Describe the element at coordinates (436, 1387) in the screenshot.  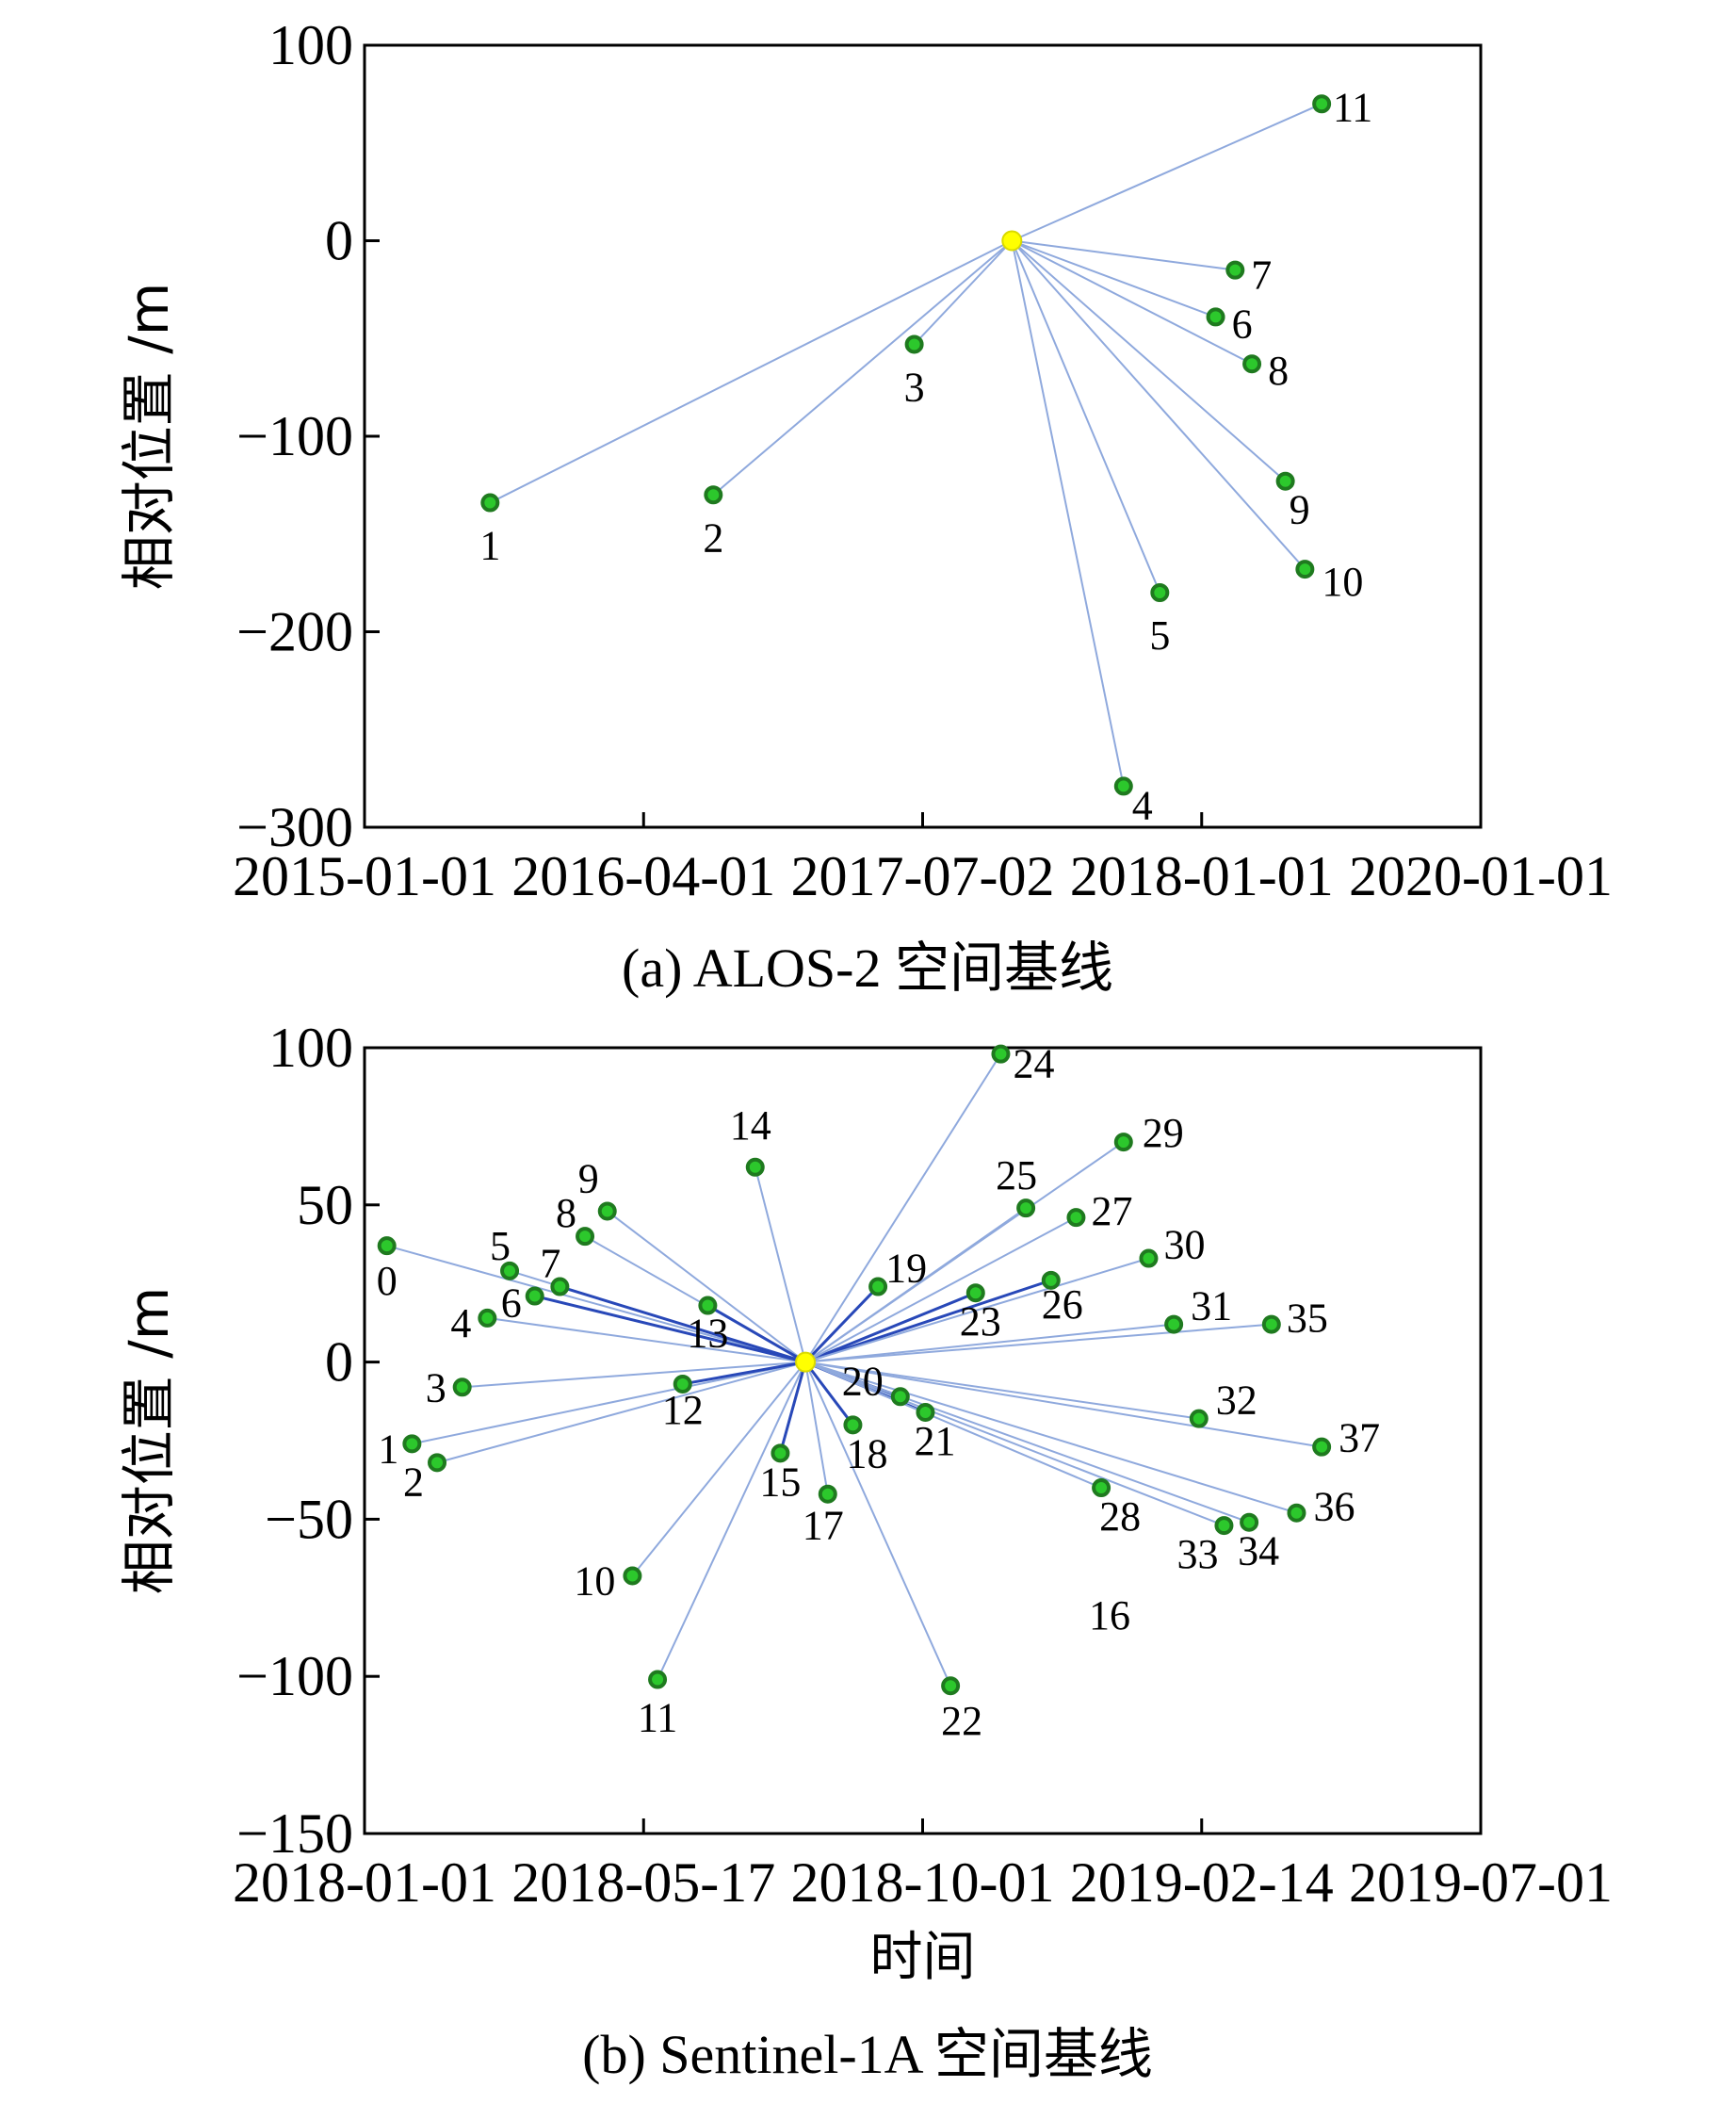
I see `point-label-3: 3` at that location.